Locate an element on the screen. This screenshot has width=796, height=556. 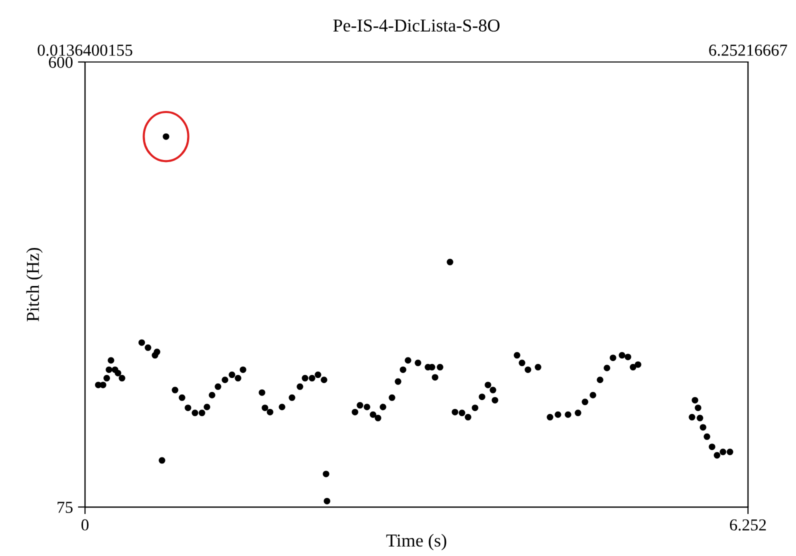
x-tick-label: 6.252 is located at coordinates (748, 525).